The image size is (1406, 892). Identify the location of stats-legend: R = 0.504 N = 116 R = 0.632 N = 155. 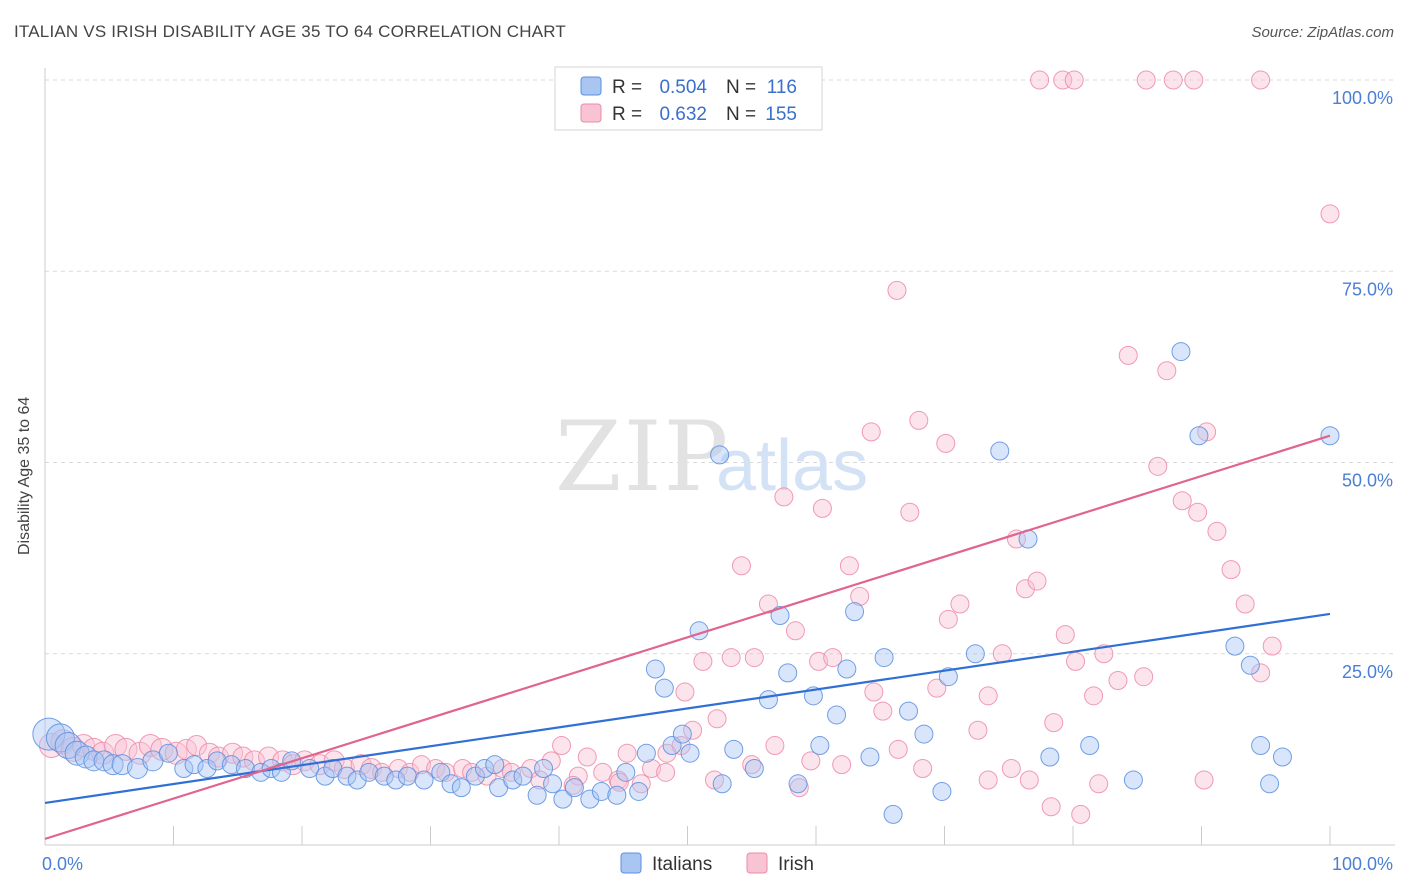
(688, 98).